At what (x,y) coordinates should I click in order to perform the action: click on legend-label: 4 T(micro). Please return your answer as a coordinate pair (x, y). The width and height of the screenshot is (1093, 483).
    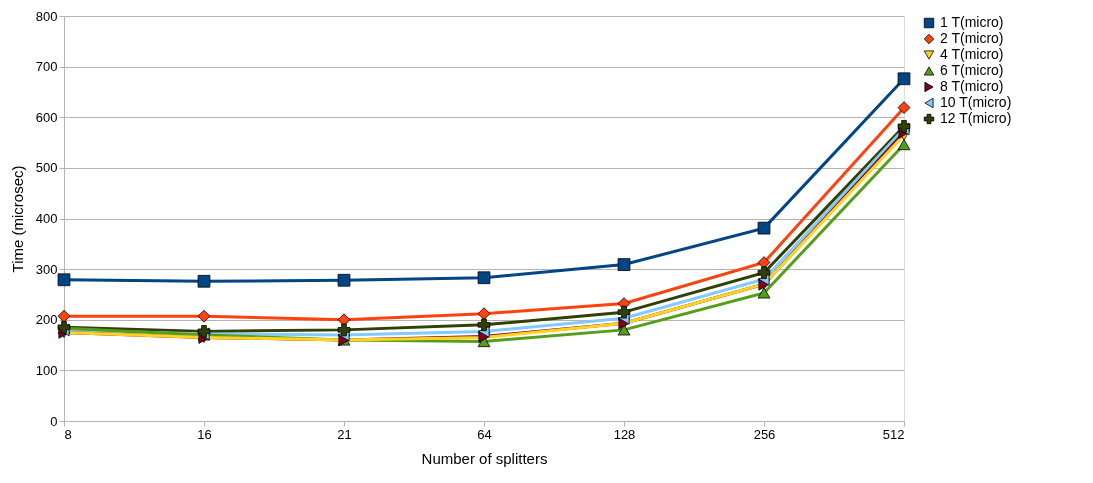
    Looking at the image, I should click on (972, 54).